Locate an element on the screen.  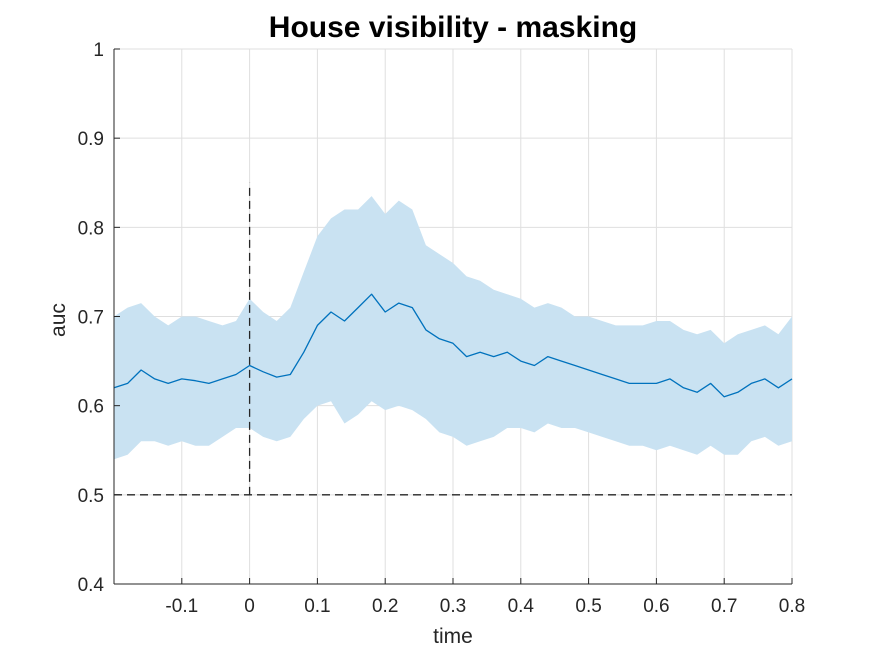
x-tick-label: 0.6 is located at coordinates (656, 606).